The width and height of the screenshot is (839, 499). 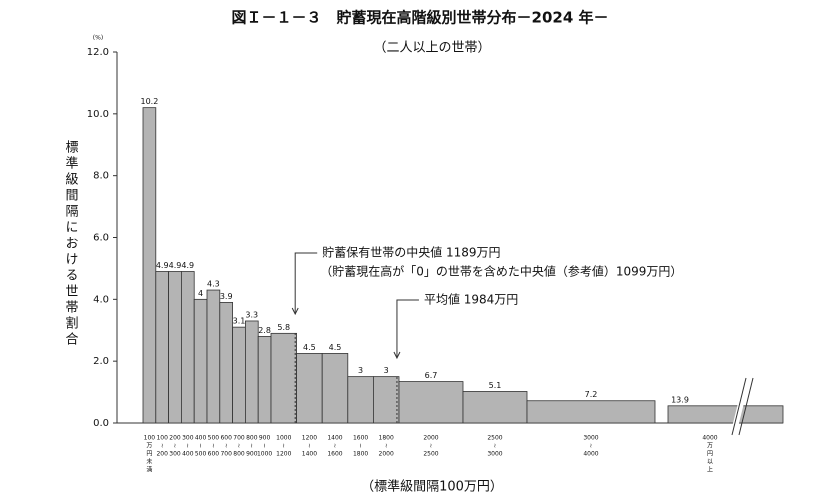 What do you see at coordinates (149, 101) in the screenshot?
I see `value-label: 10.2` at bounding box center [149, 101].